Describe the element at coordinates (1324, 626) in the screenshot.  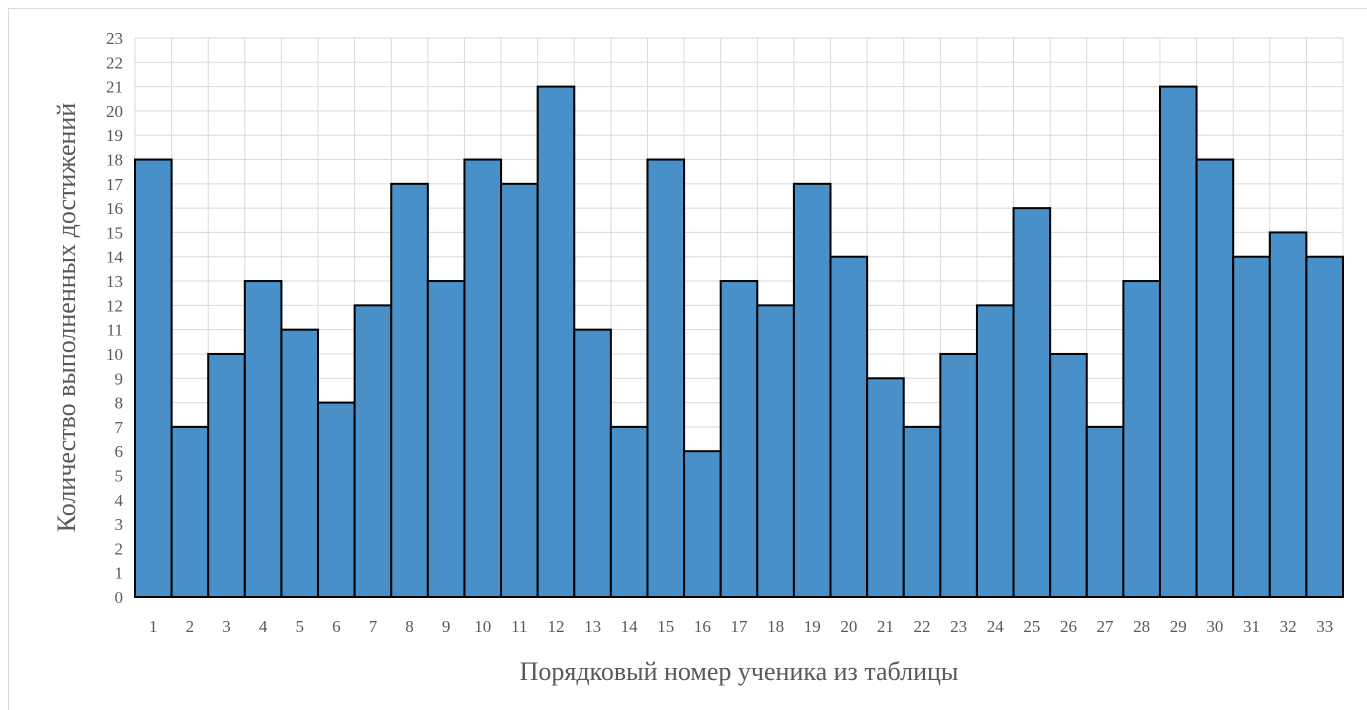
I see `x-tick-label: 33` at that location.